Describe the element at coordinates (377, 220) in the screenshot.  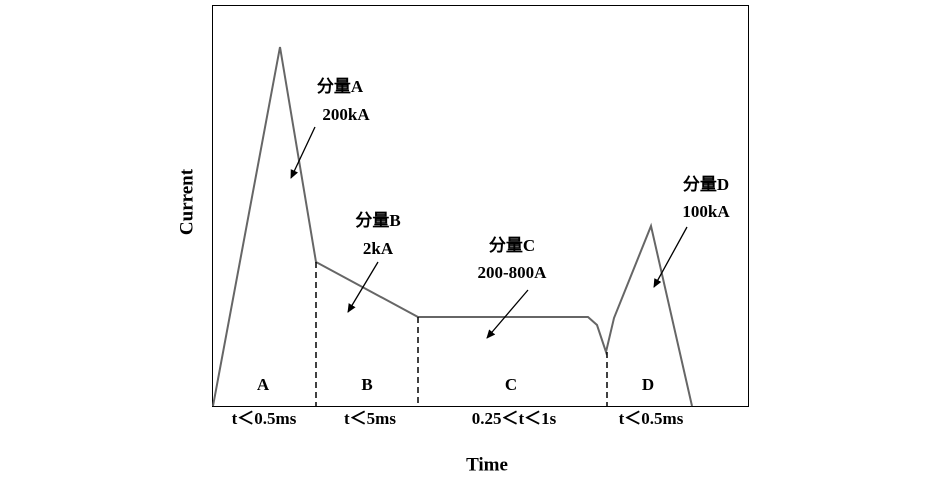
I see `component-name: 分量B` at that location.